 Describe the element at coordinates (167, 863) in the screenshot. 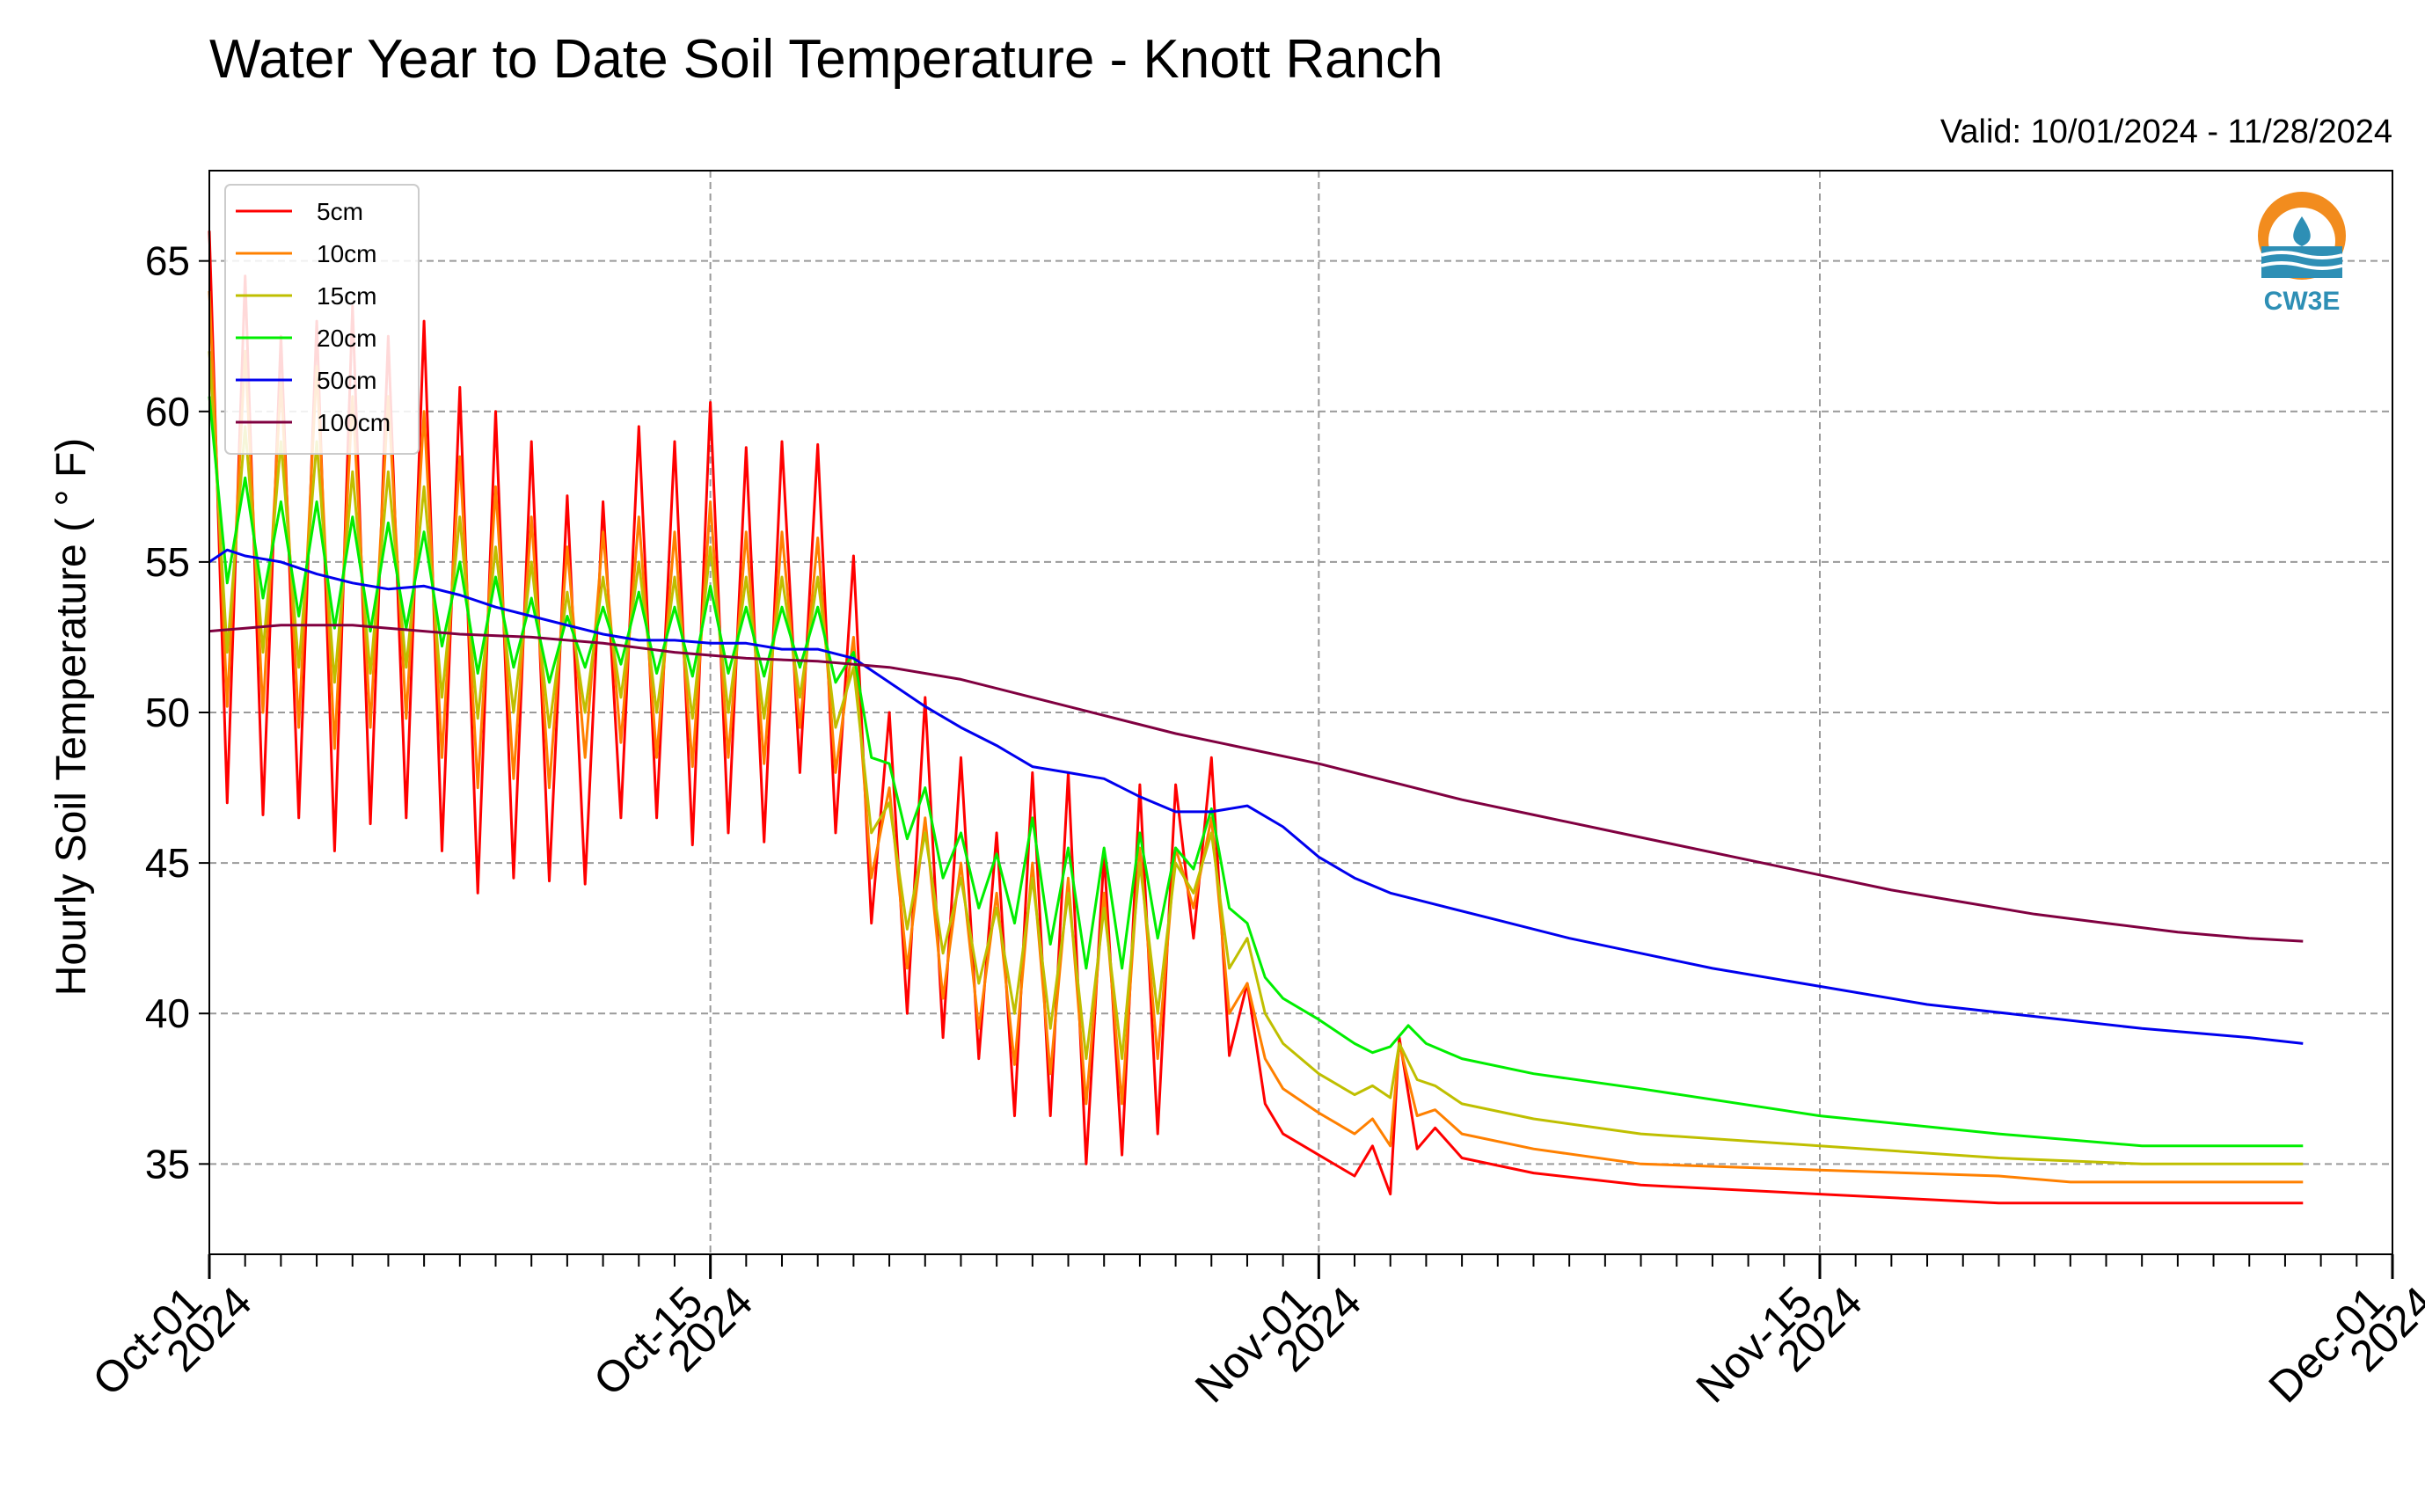

I see `y-tick-label: 45` at that location.